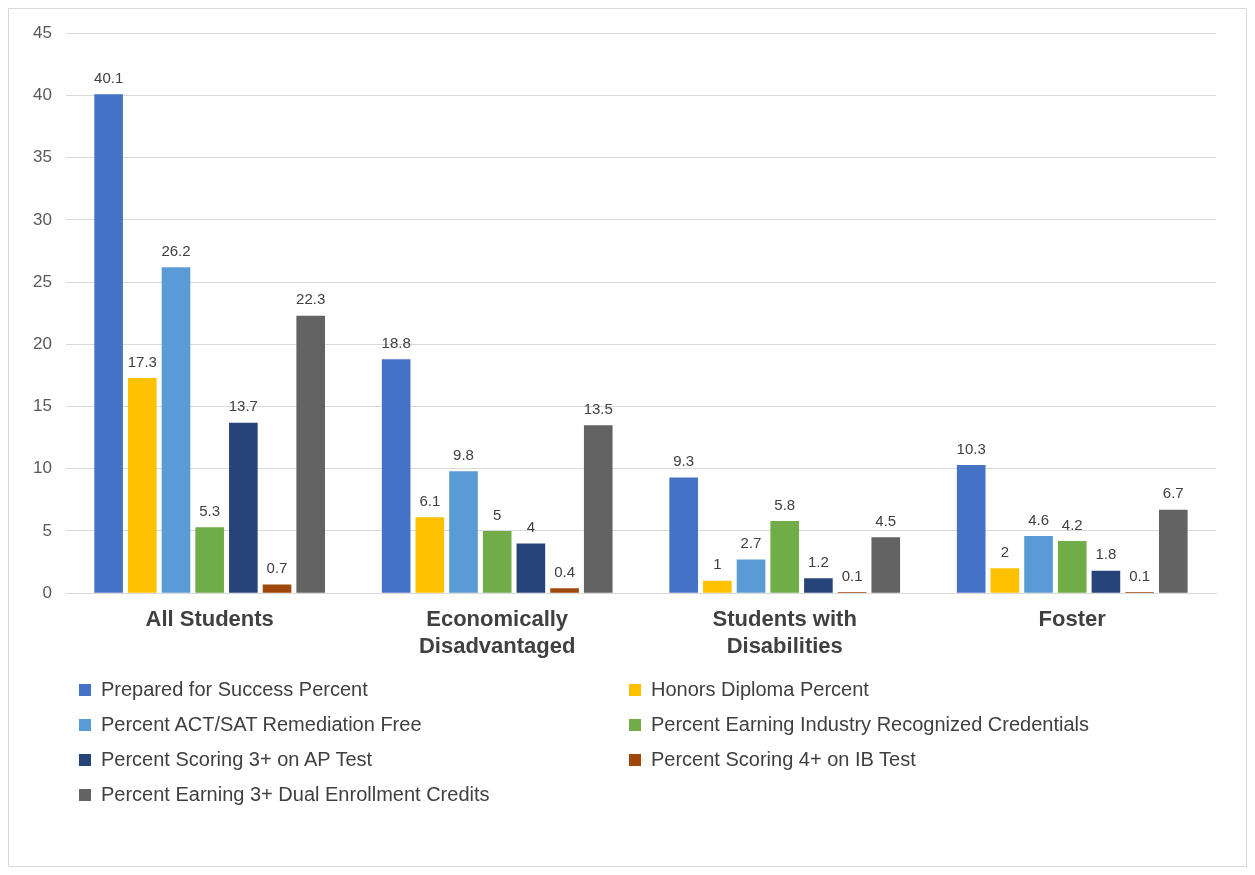  I want to click on y-tick-label: 5, so click(47, 530).